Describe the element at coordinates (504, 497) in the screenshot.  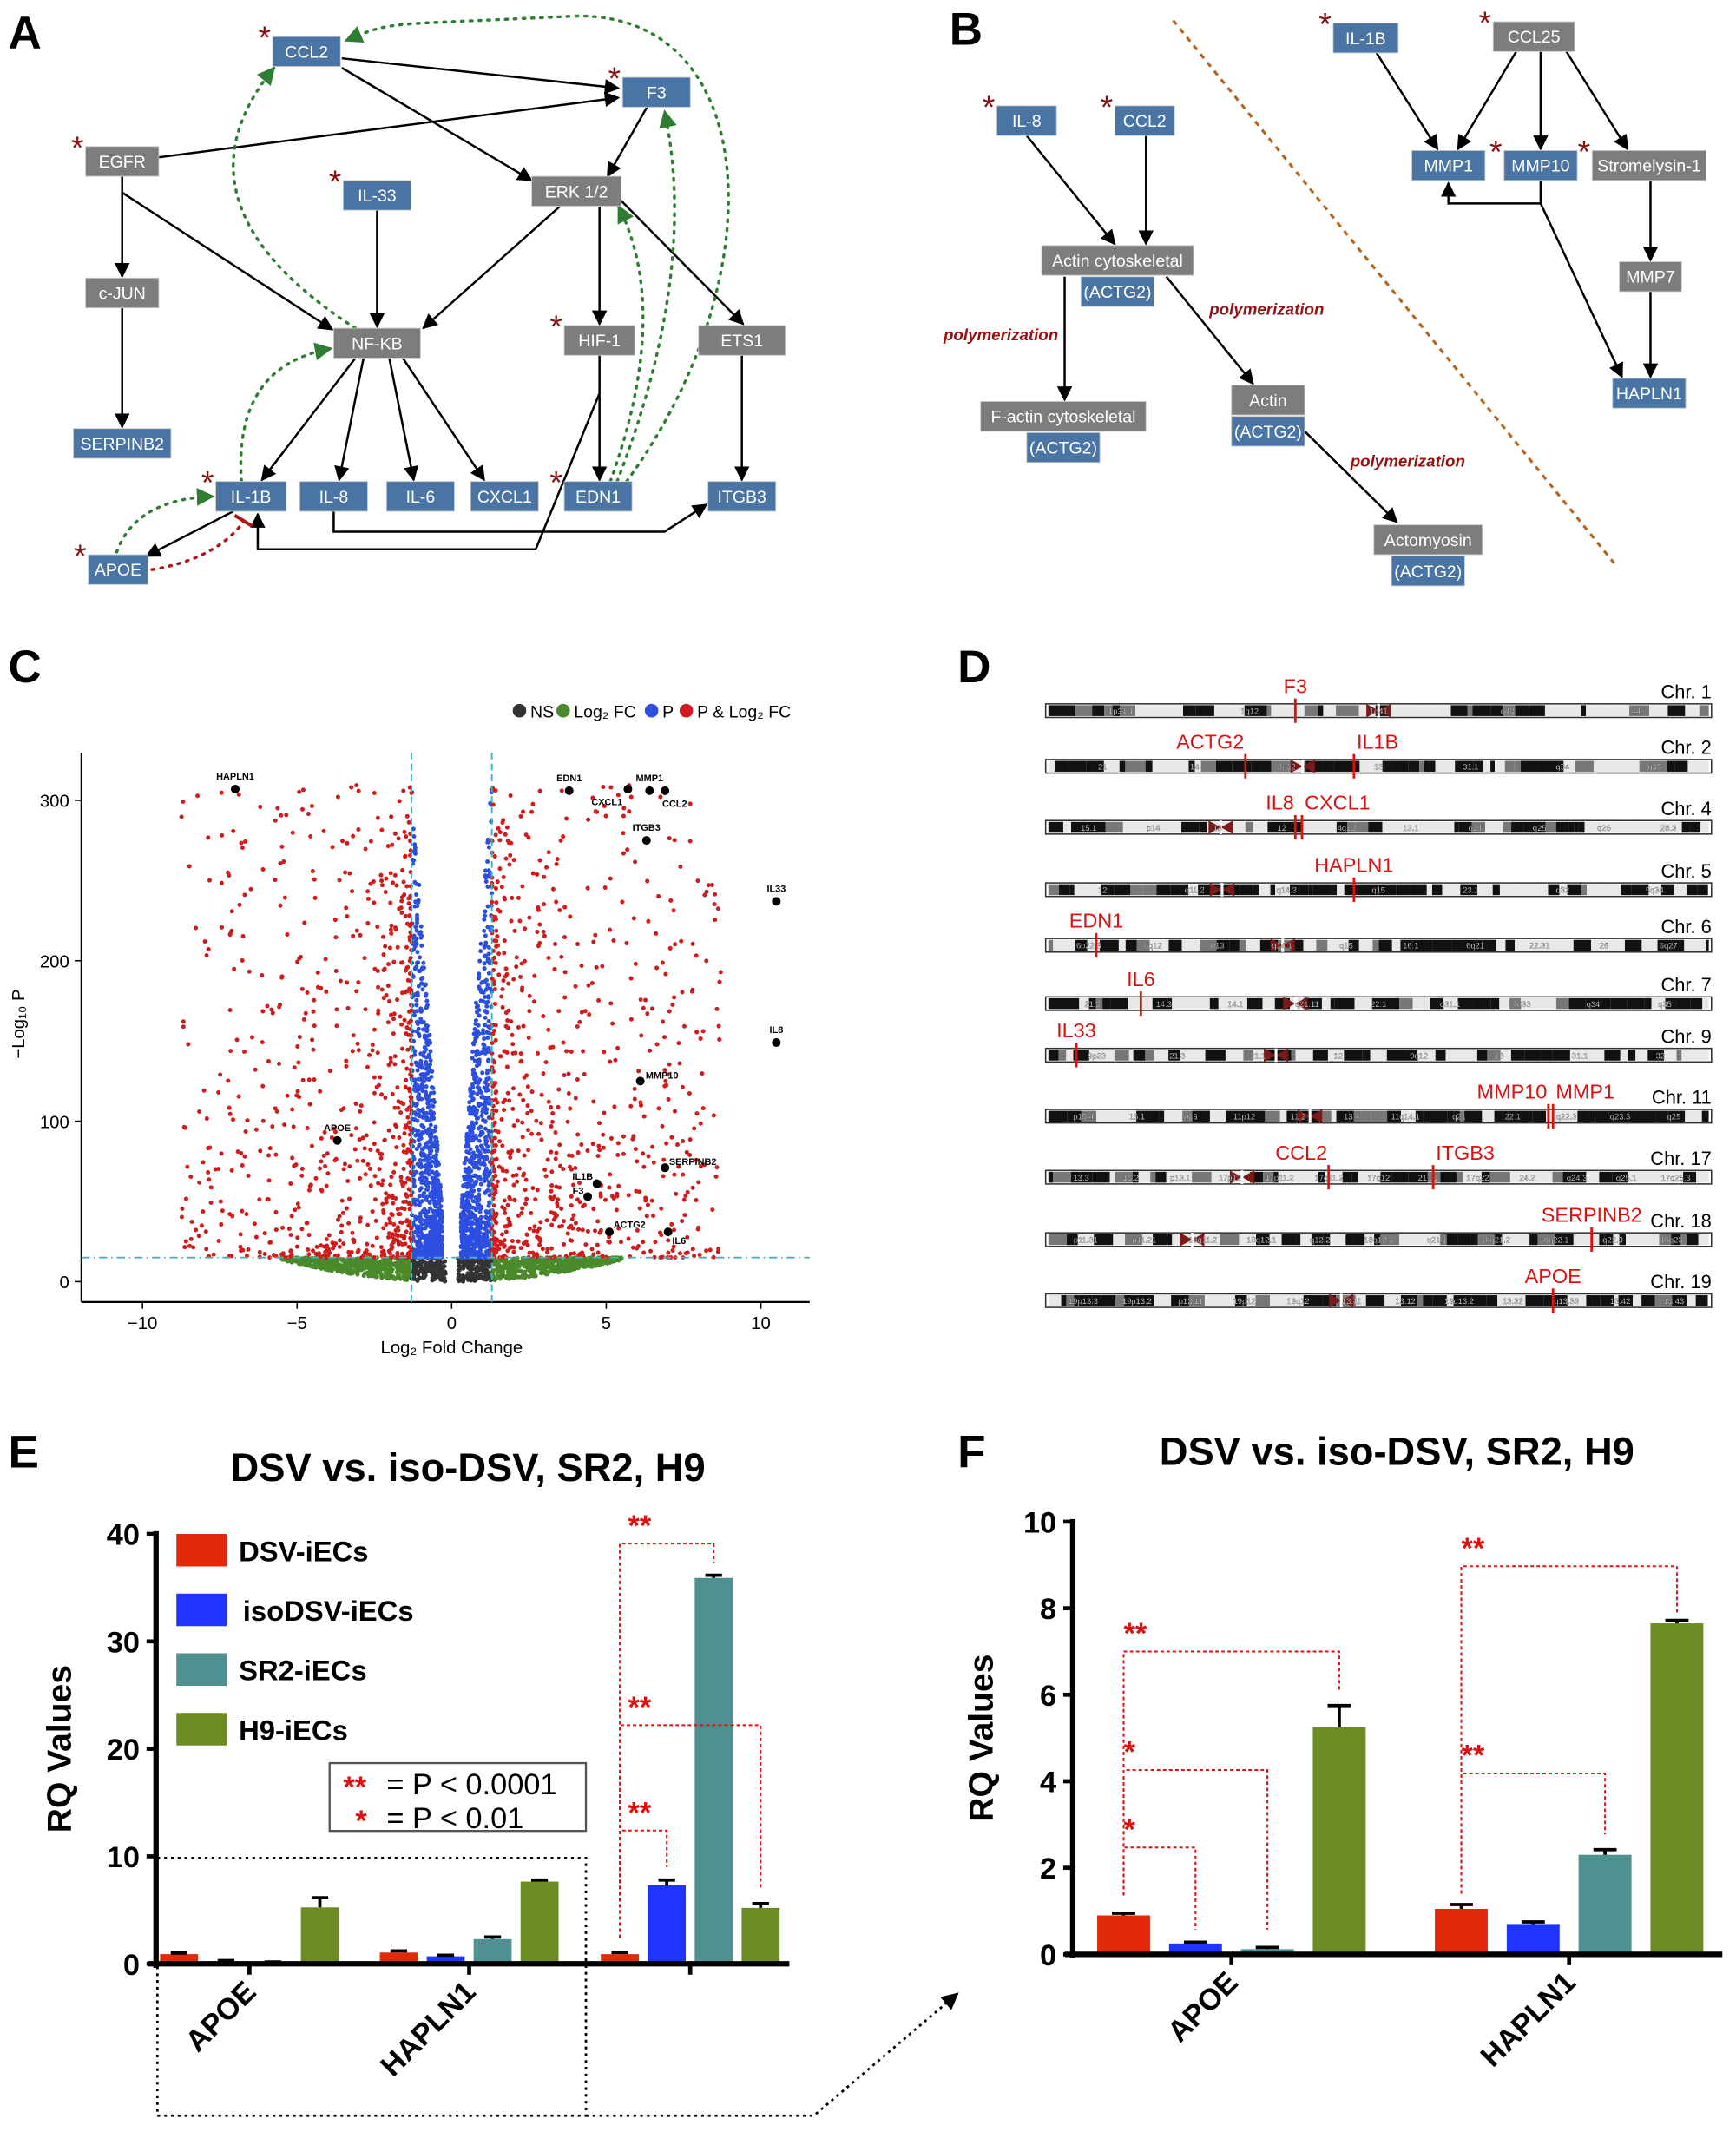
I see `node-box` at that location.